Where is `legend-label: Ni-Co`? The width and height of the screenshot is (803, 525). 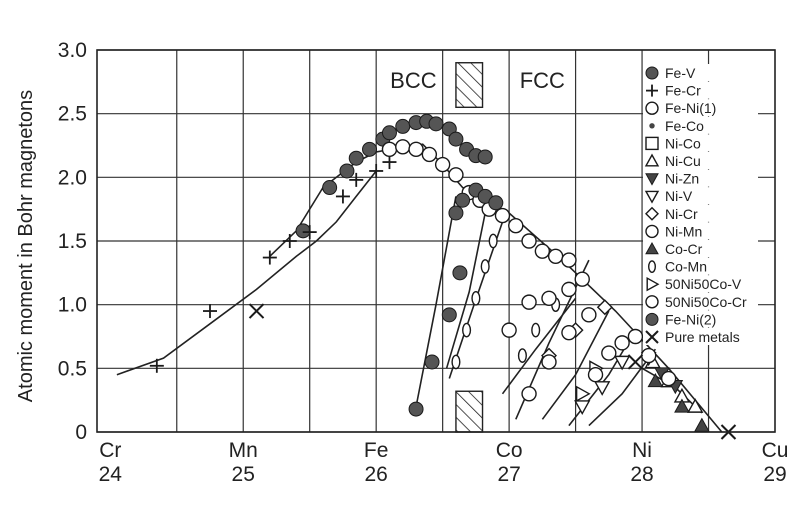
legend-label: Ni-Co is located at coordinates (683, 143).